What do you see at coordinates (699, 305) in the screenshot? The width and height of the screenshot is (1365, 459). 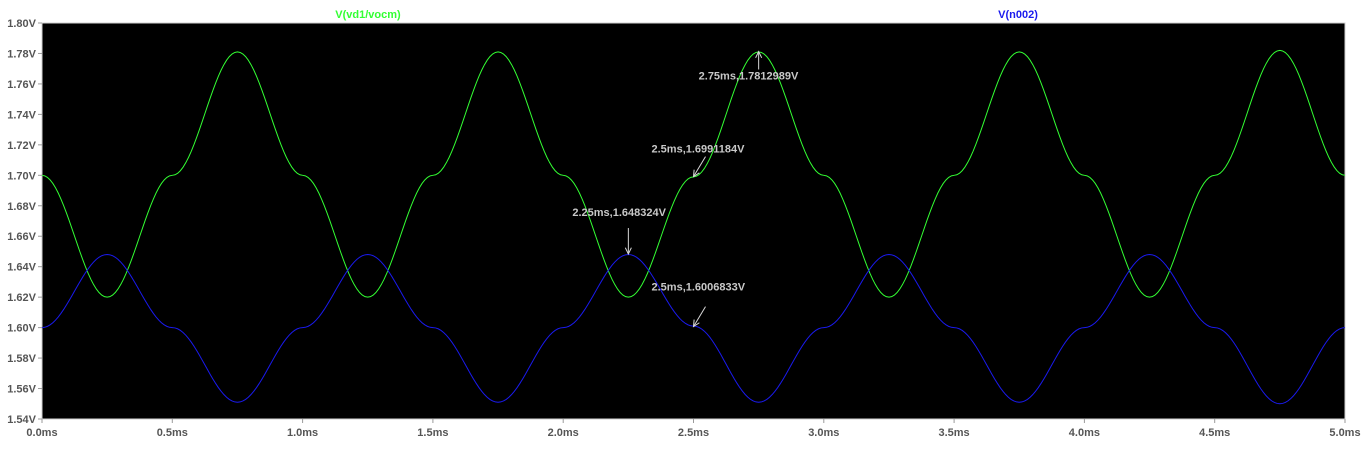 I see `point-annotation: 2.5ms,1.6006833V` at bounding box center [699, 305].